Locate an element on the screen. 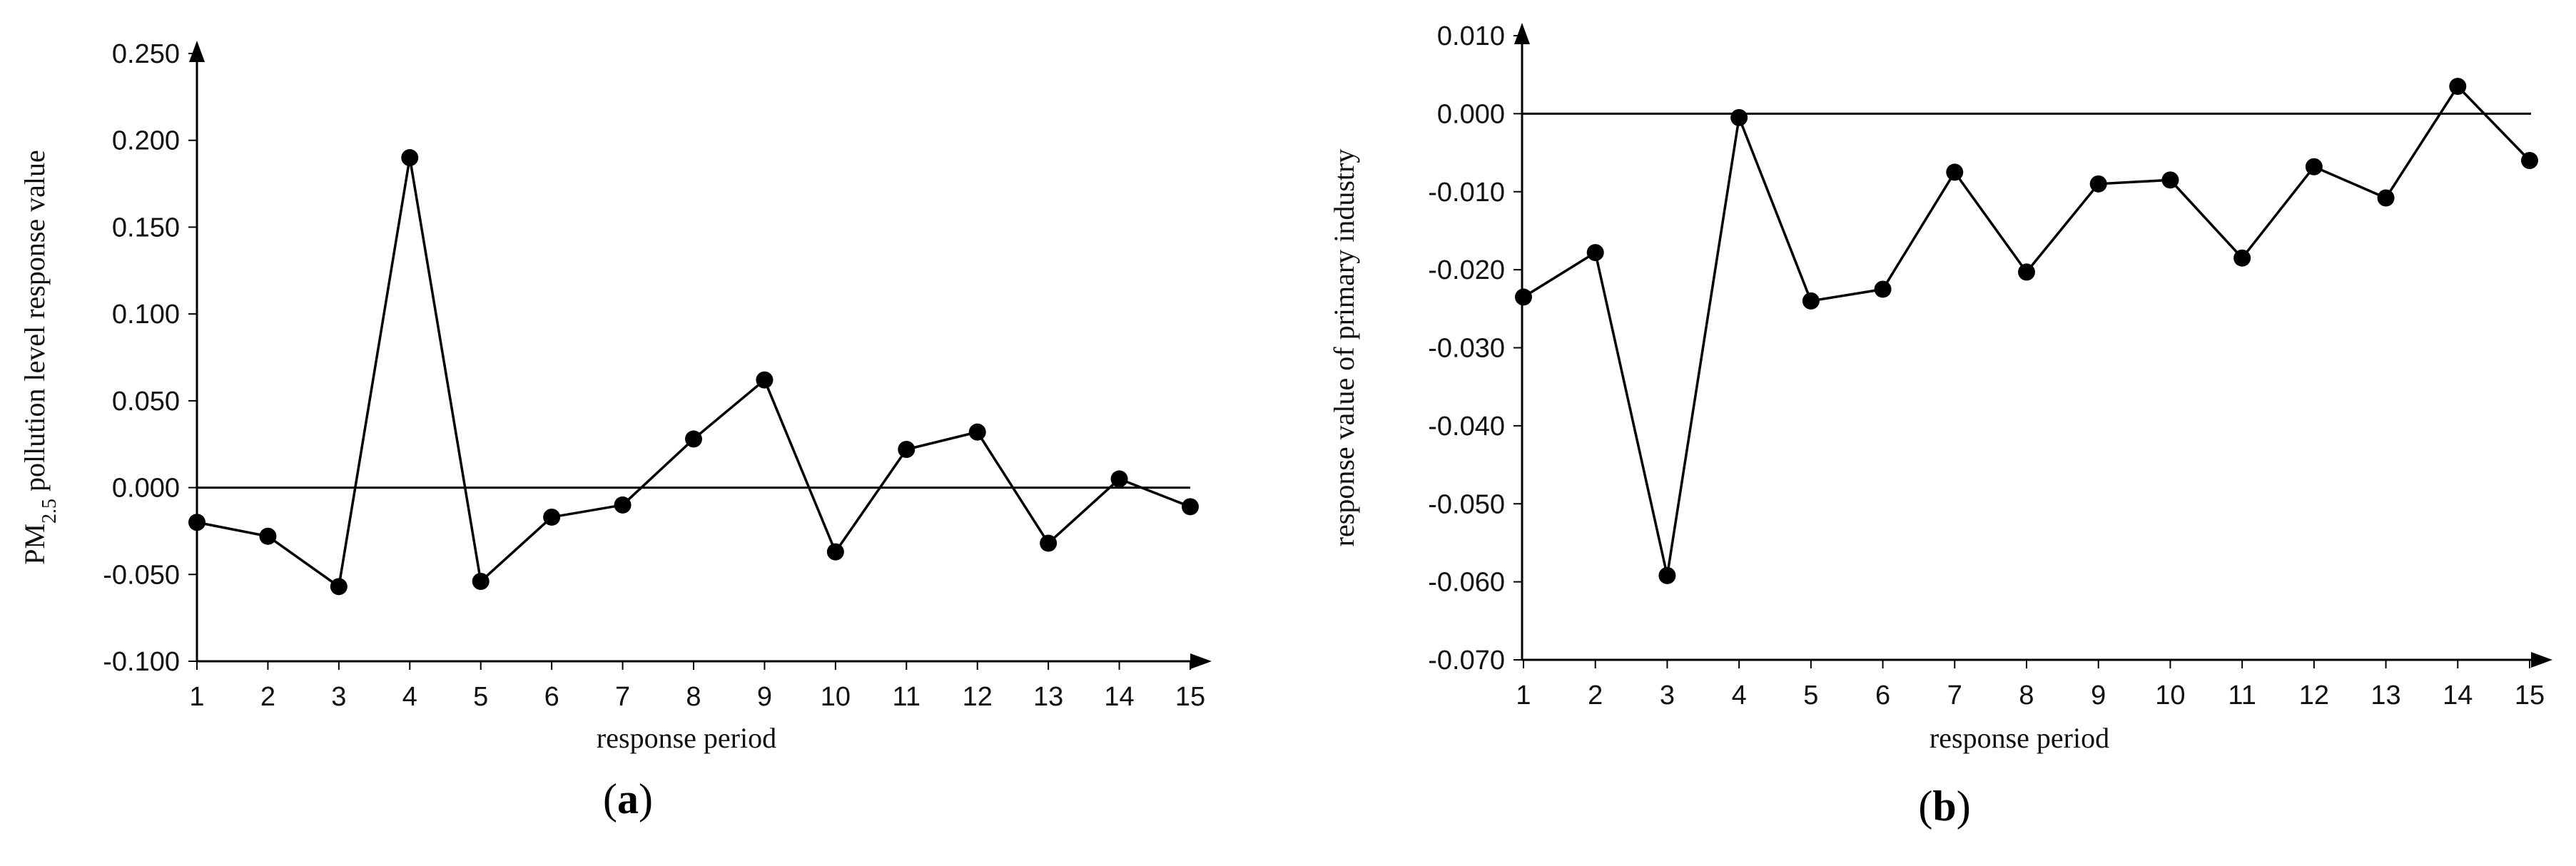 The height and width of the screenshot is (866, 2576). chart-a-x-tick-label: 12 is located at coordinates (978, 697).